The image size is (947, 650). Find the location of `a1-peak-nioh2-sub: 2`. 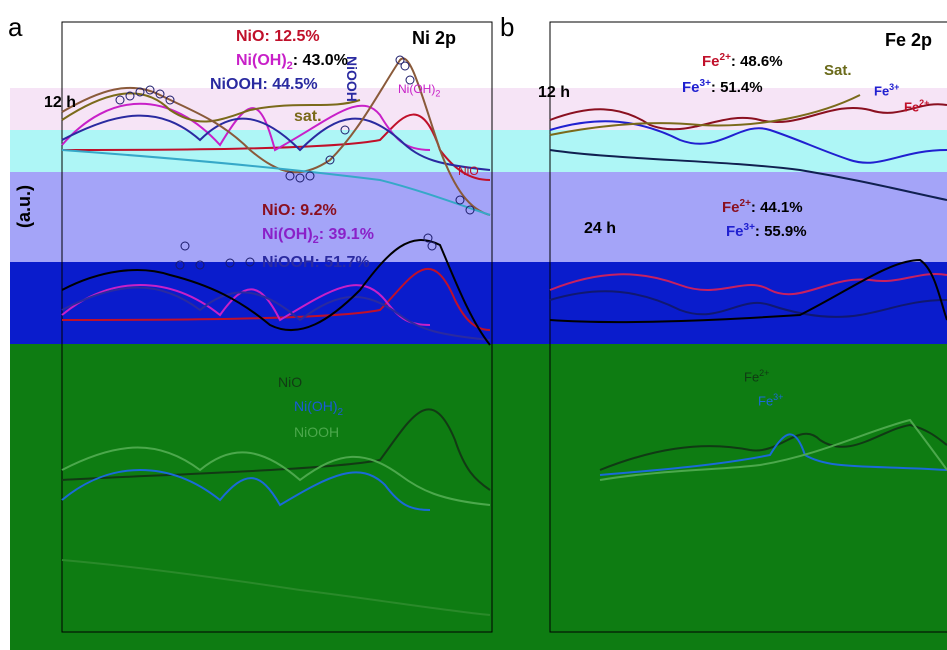

a1-peak-nioh2-sub: 2 is located at coordinates (438, 93).